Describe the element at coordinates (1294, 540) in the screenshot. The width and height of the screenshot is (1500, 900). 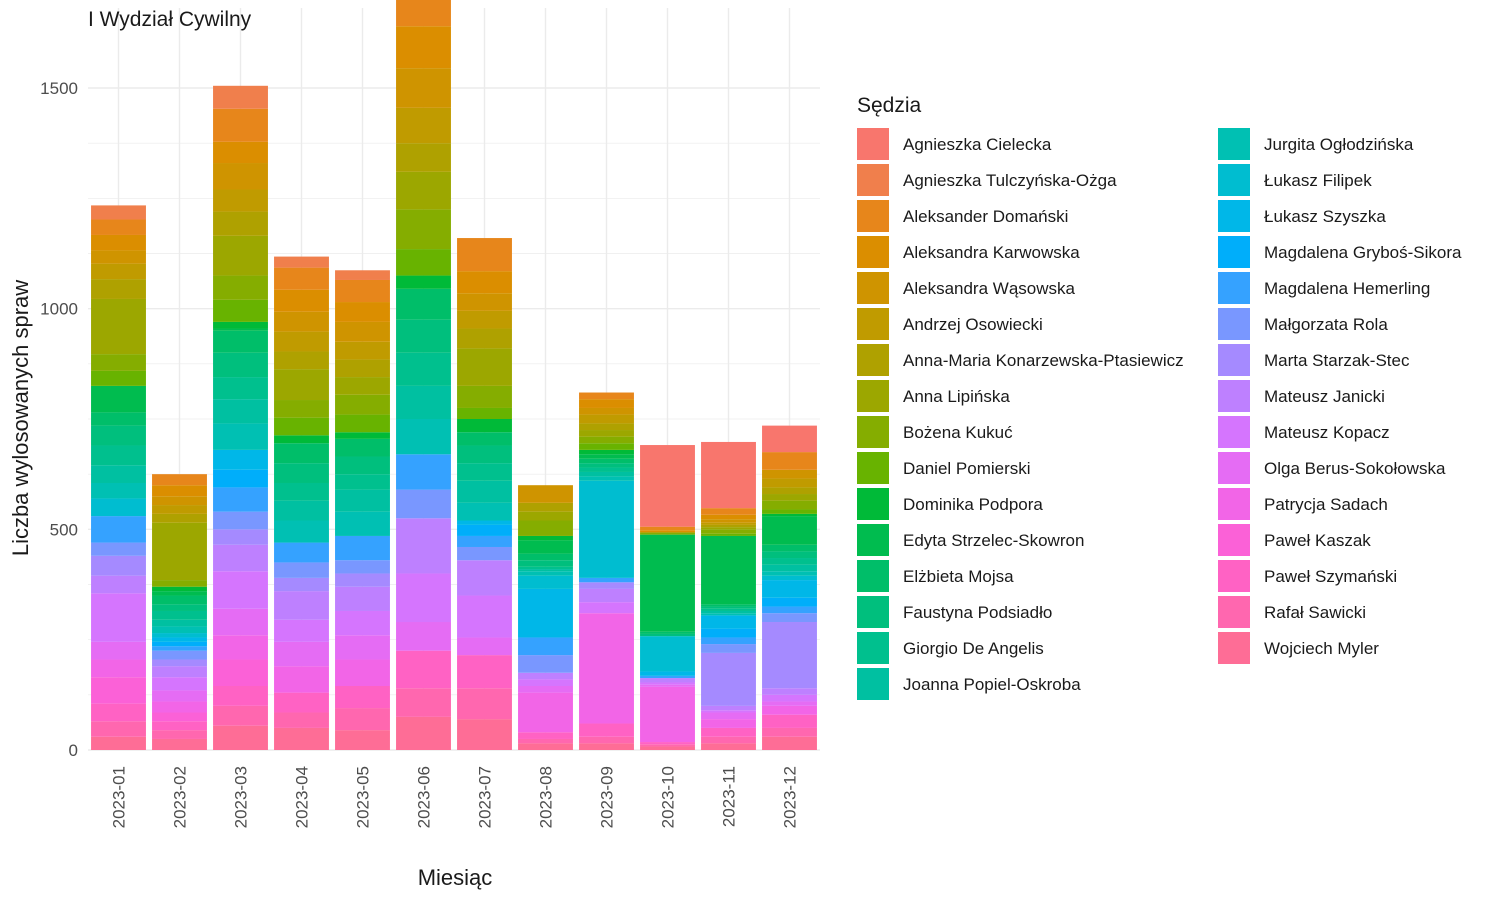
I see `legend-item: Paweł Kaszak` at that location.